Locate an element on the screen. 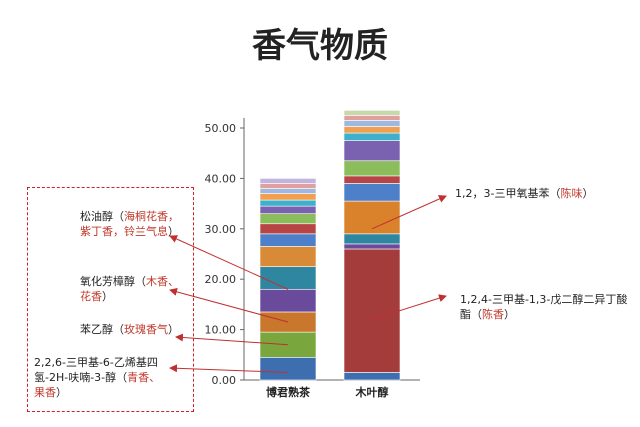  annotation-trimethoxybenzene: 1,2，3-三甲氧基苯（陈味） is located at coordinates (524, 193).